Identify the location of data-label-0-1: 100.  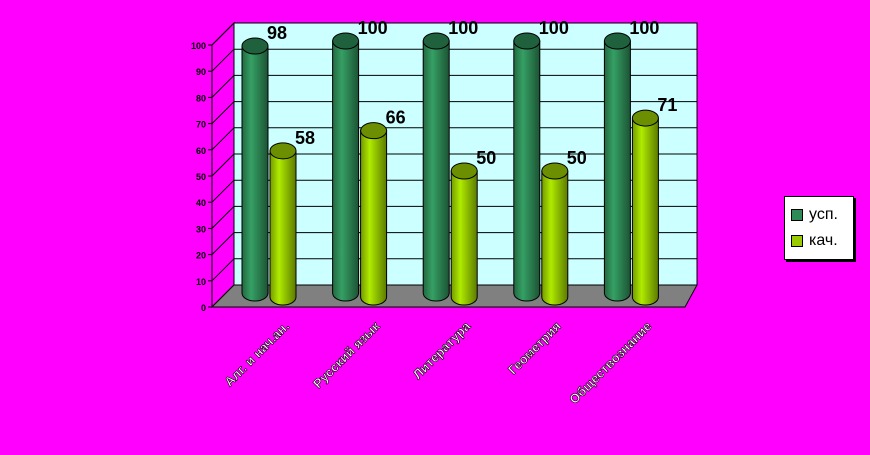
(373, 28).